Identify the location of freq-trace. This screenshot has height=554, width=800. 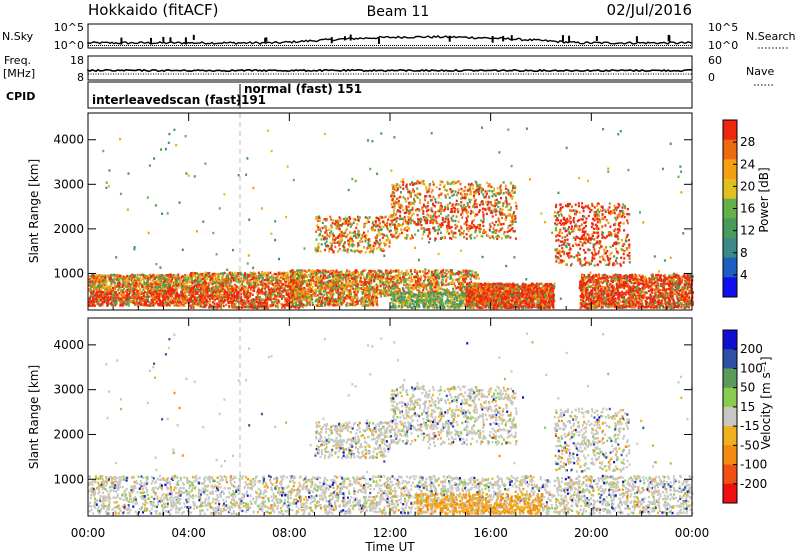
(390, 71).